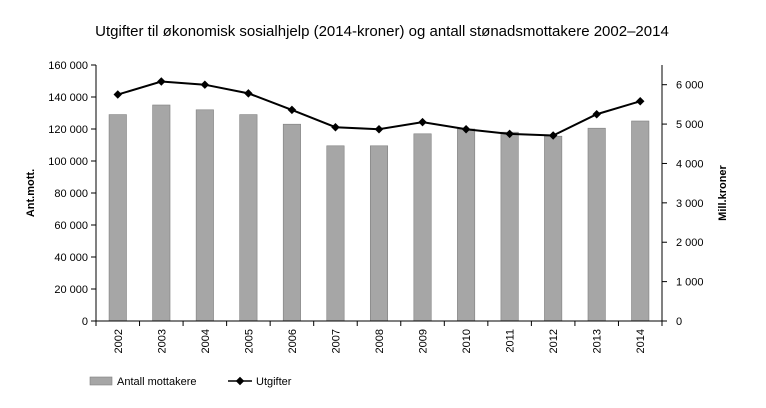 The height and width of the screenshot is (408, 766). What do you see at coordinates (68, 162) in the screenshot?
I see `y-tick-label: 100 000` at bounding box center [68, 162].